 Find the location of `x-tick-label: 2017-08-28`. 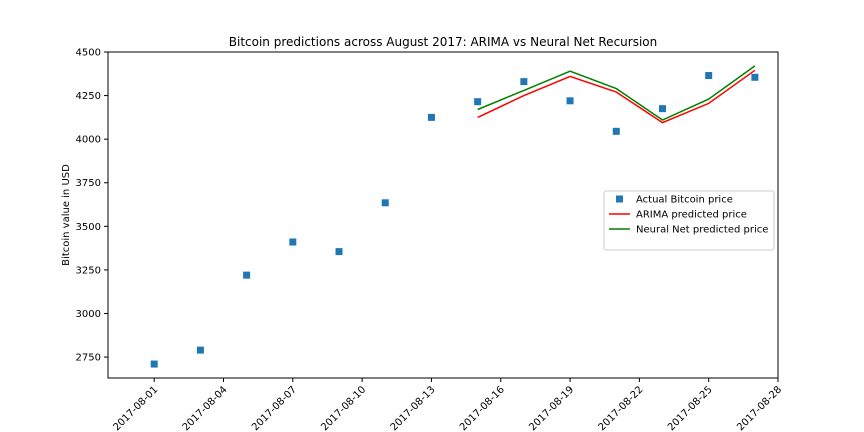

x-tick-label: 2017-08-28 is located at coordinates (759, 408).